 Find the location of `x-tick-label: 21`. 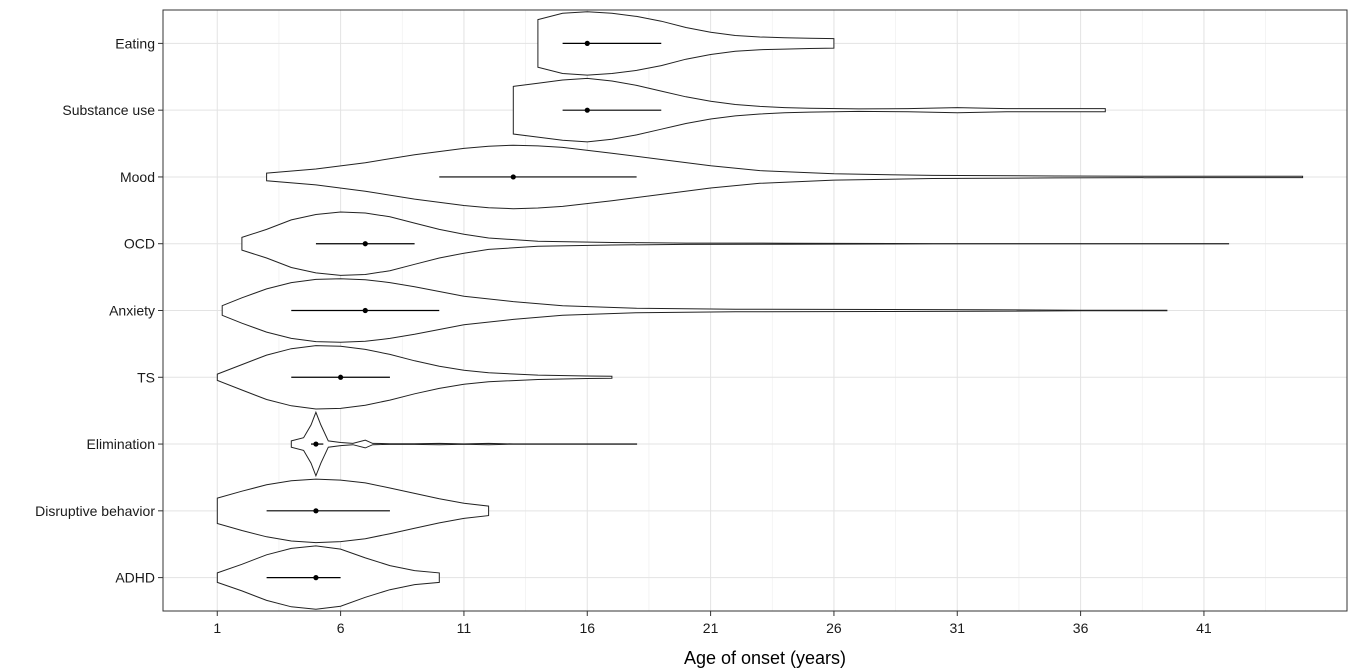

x-tick-label: 21 is located at coordinates (711, 628).